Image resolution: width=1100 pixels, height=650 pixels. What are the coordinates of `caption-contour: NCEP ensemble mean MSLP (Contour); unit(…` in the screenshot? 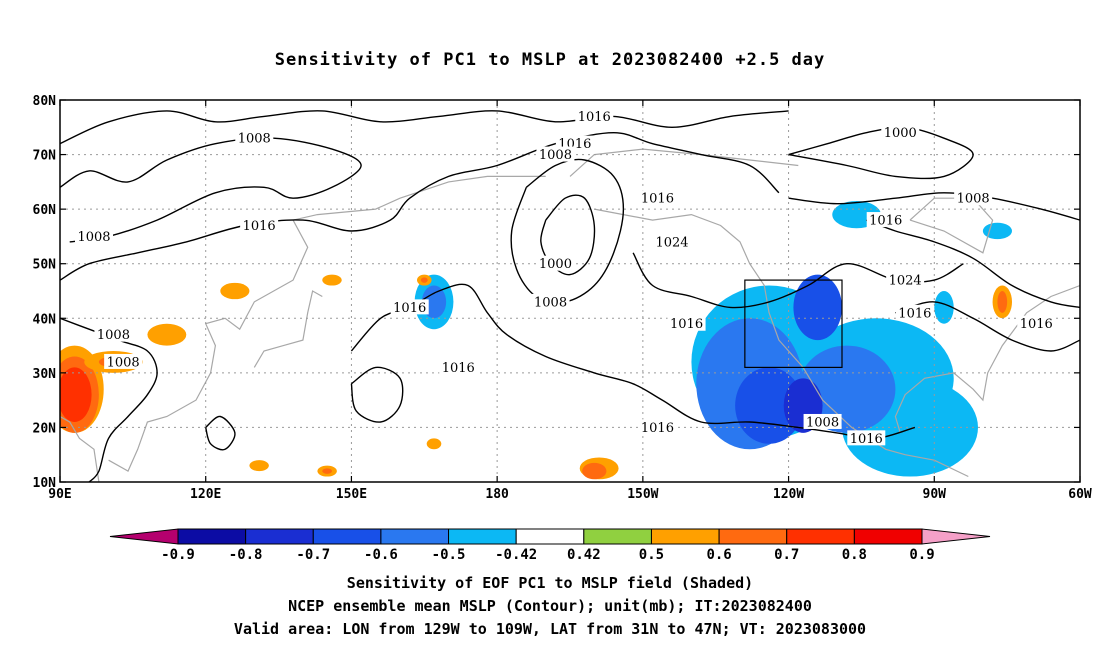 It's located at (550, 606).